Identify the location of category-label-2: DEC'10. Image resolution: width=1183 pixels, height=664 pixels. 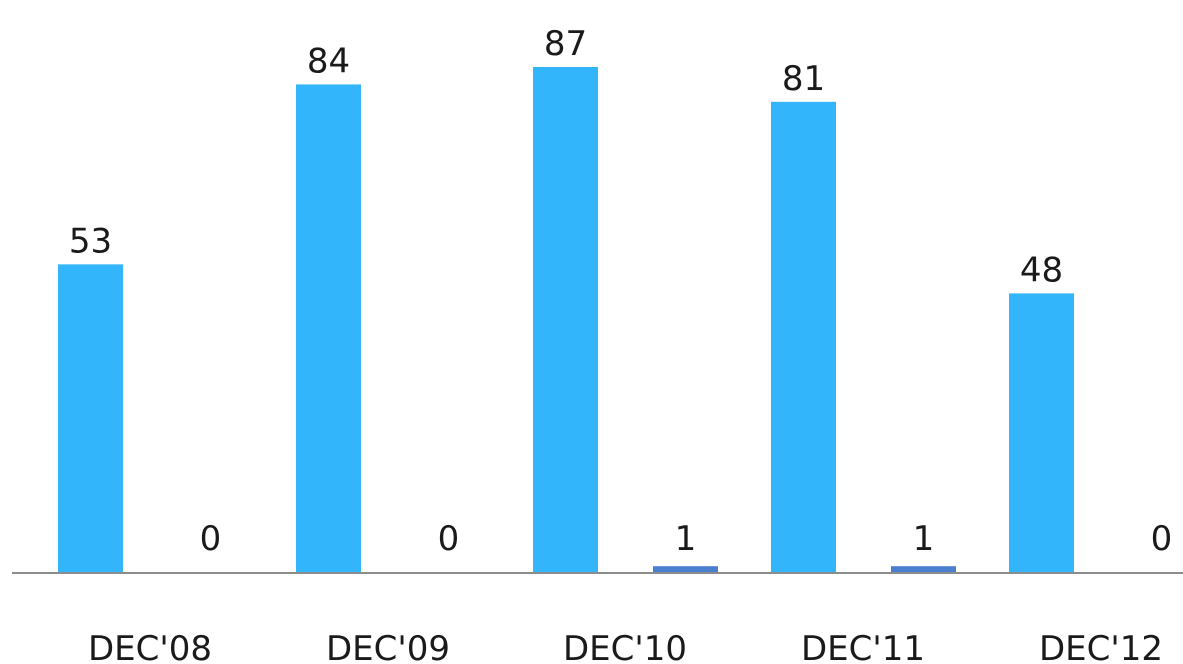
(625, 646).